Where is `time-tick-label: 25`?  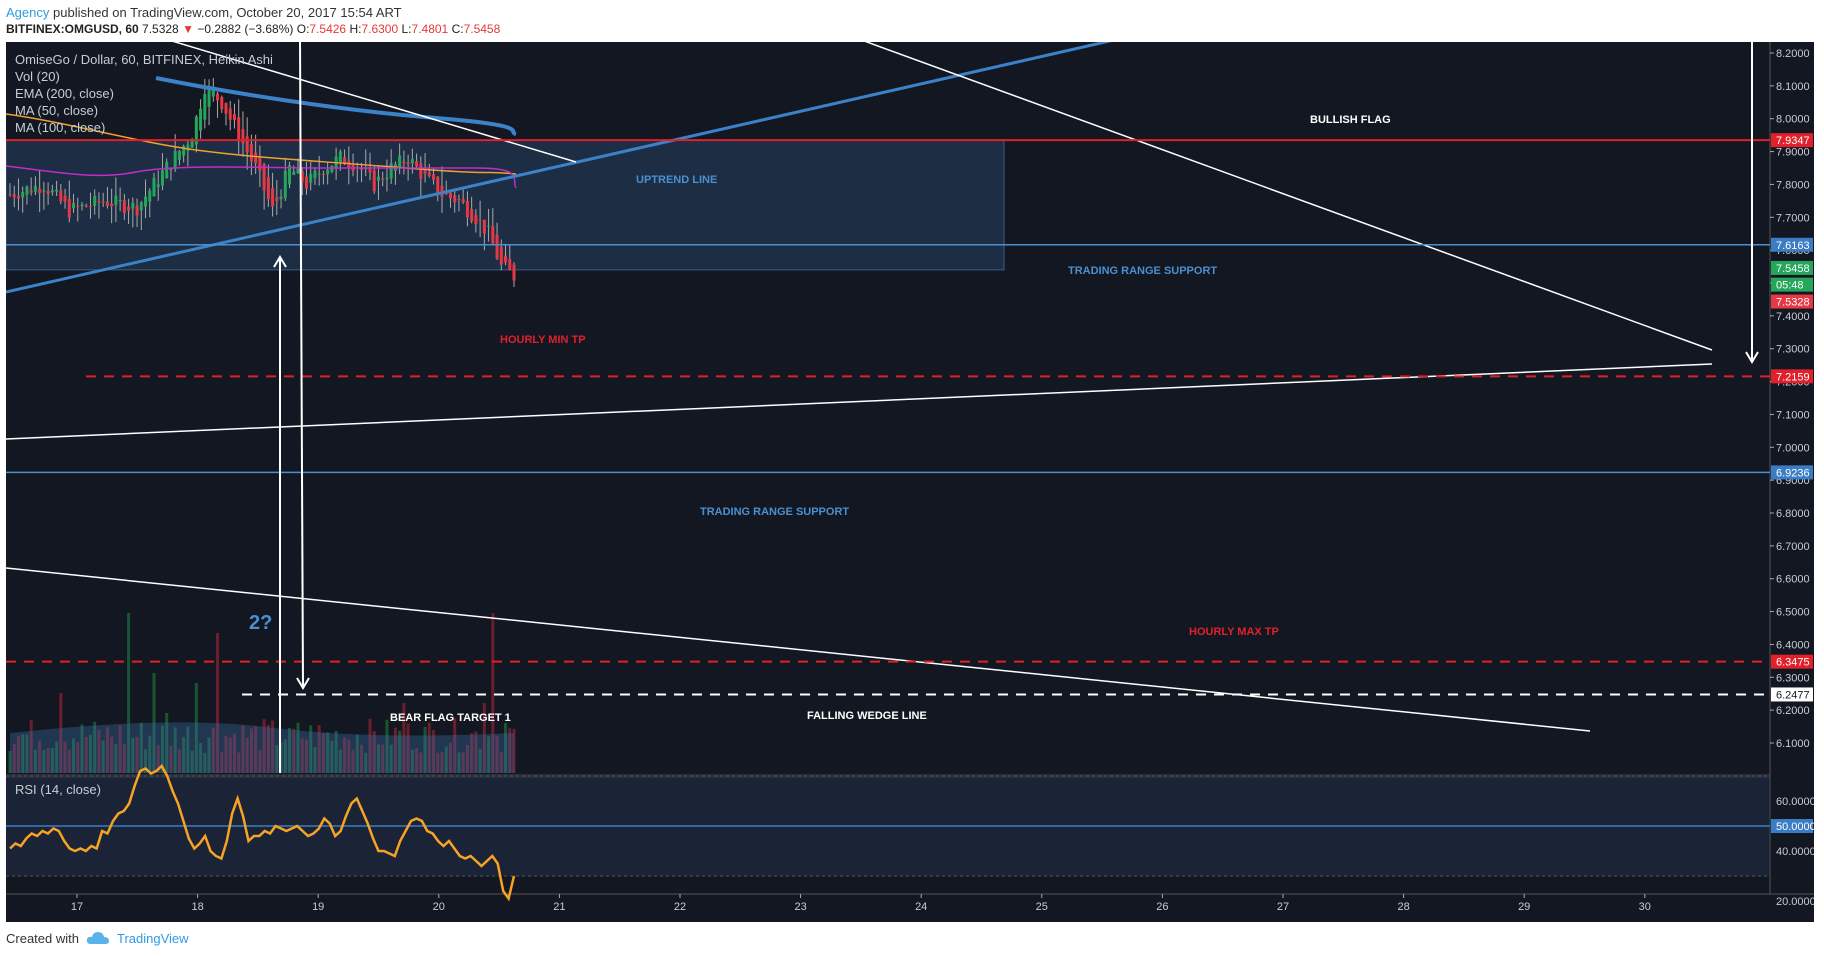
time-tick-label: 25 is located at coordinates (1042, 907).